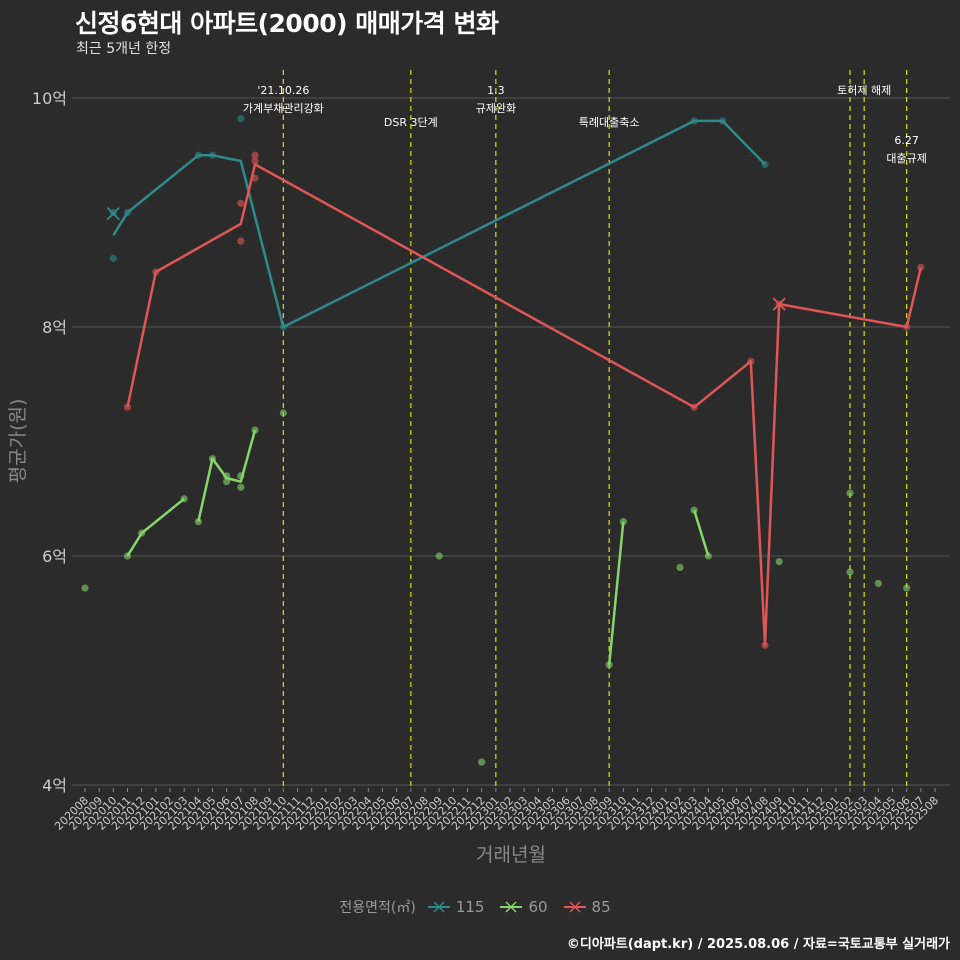 The width and height of the screenshot is (960, 960). What do you see at coordinates (864, 90) in the screenshot?
I see `event-annotation: 토허제 해제` at bounding box center [864, 90].